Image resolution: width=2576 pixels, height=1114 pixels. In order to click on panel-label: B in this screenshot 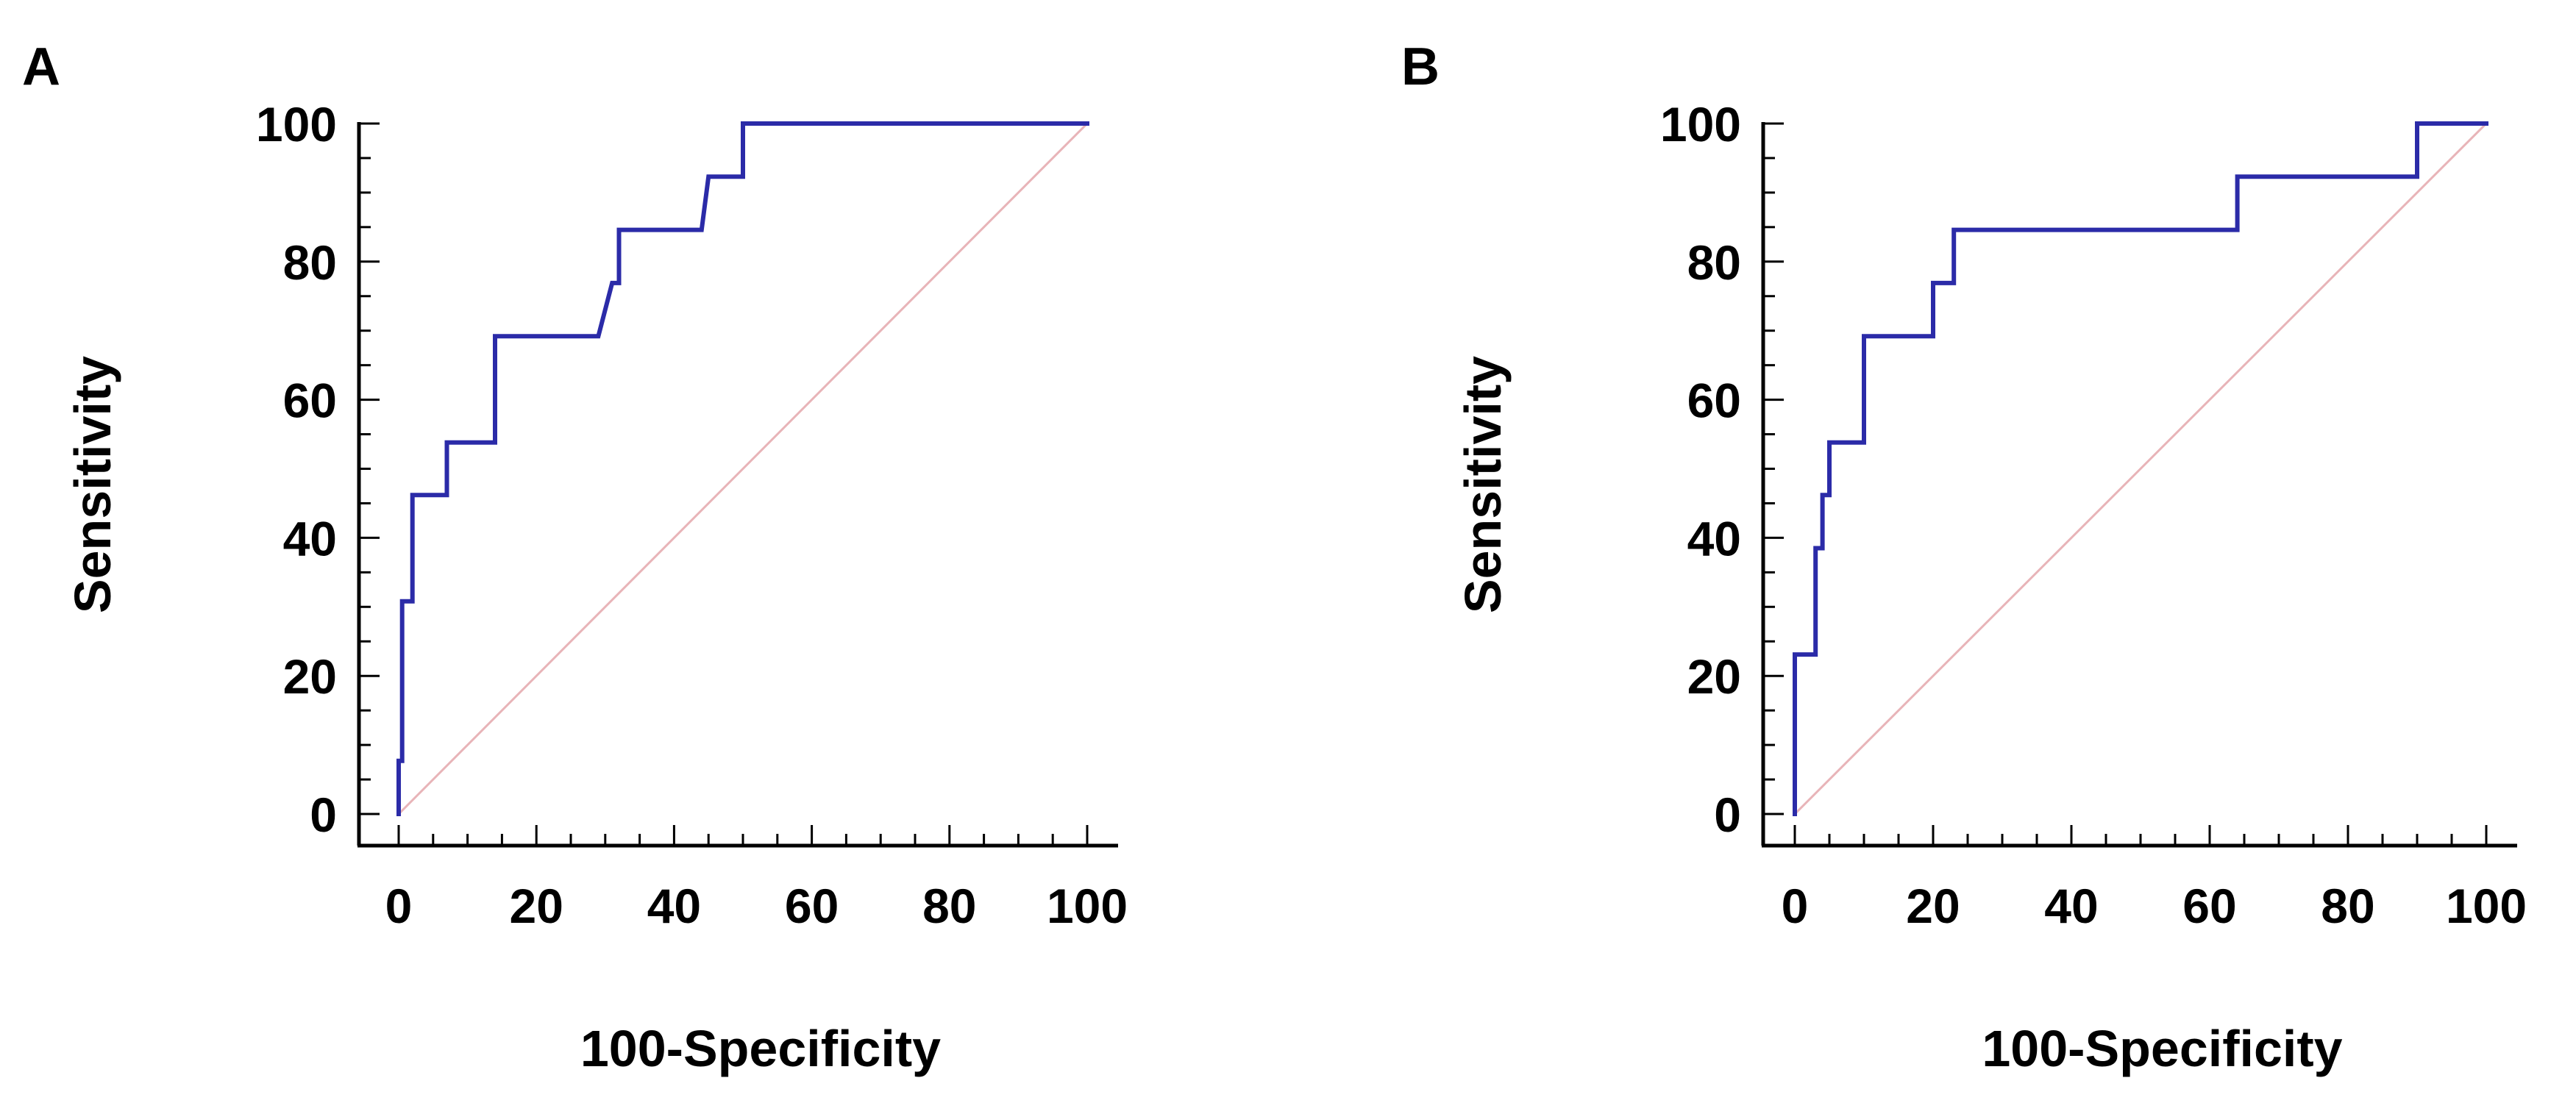, I will do `click(1420, 67)`.